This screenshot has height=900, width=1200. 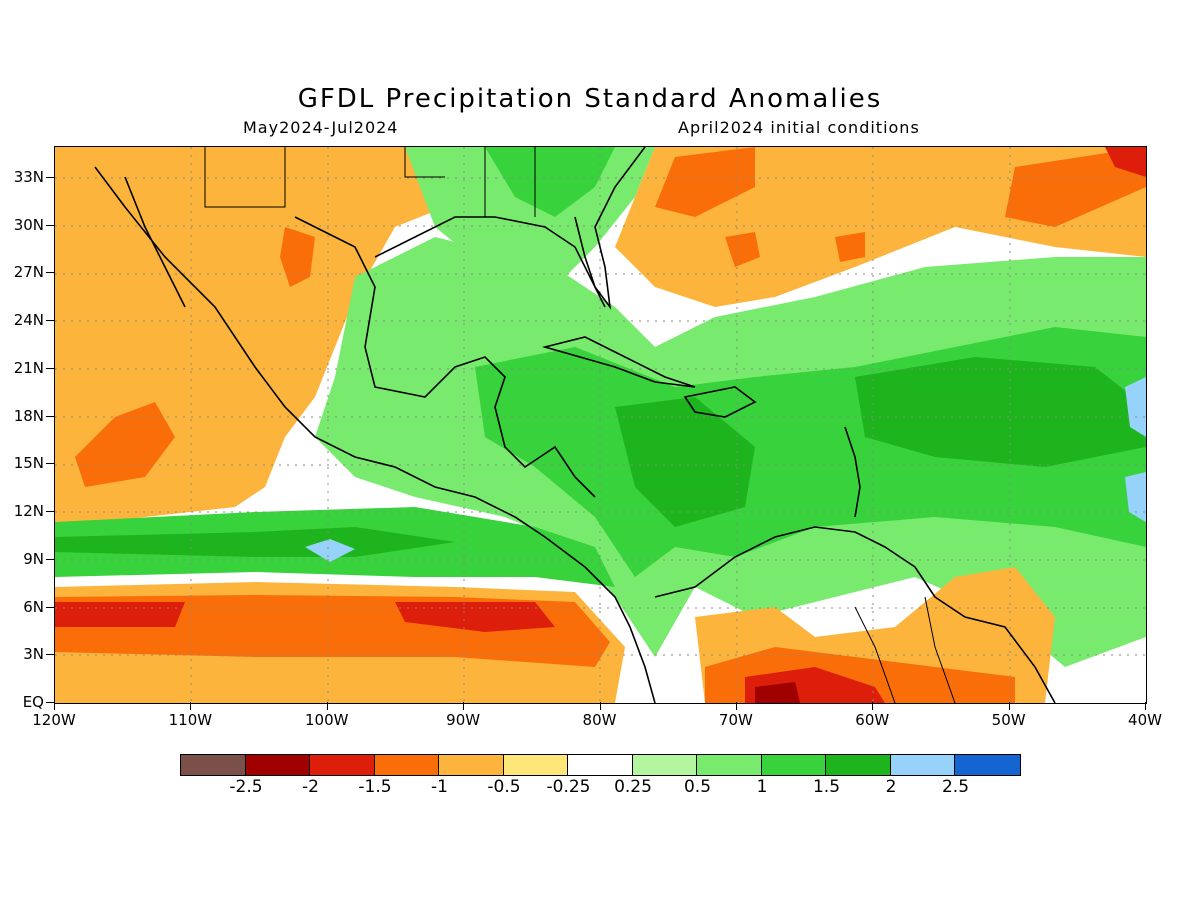 I want to click on colorbar-label: 2, so click(x=891, y=787).